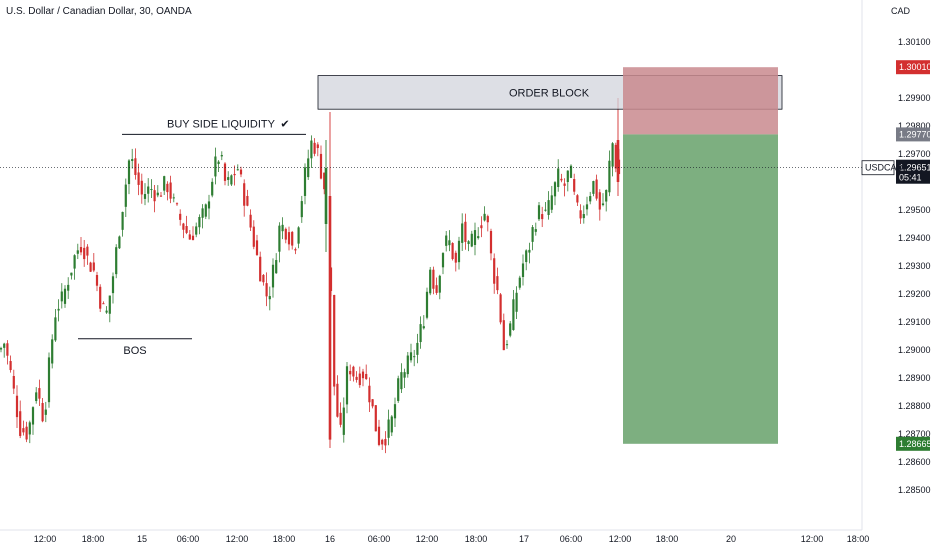 This screenshot has height=550, width=932. I want to click on x-tick-label: 18:00, so click(476, 539).